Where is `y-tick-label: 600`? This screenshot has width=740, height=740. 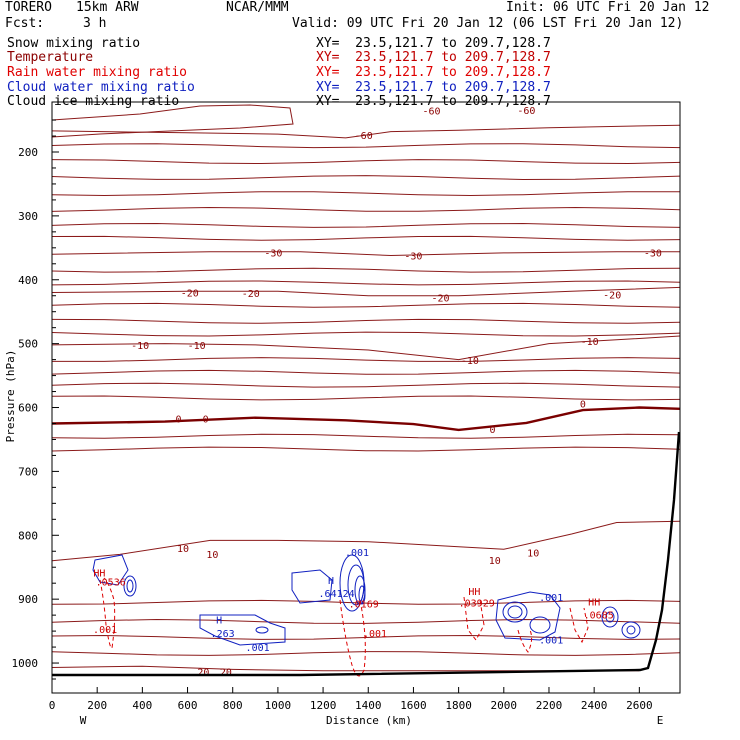 y-tick-label: 600 is located at coordinates (28, 408).